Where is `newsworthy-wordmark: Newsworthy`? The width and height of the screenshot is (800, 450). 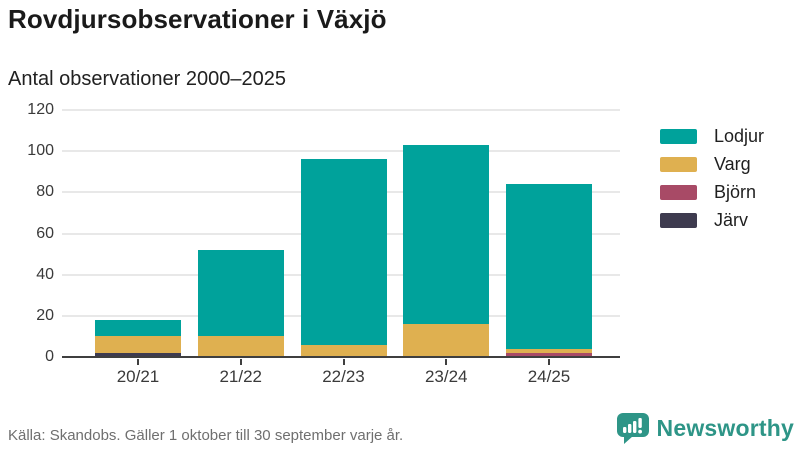
newsworthy-wordmark: Newsworthy is located at coordinates (725, 427).